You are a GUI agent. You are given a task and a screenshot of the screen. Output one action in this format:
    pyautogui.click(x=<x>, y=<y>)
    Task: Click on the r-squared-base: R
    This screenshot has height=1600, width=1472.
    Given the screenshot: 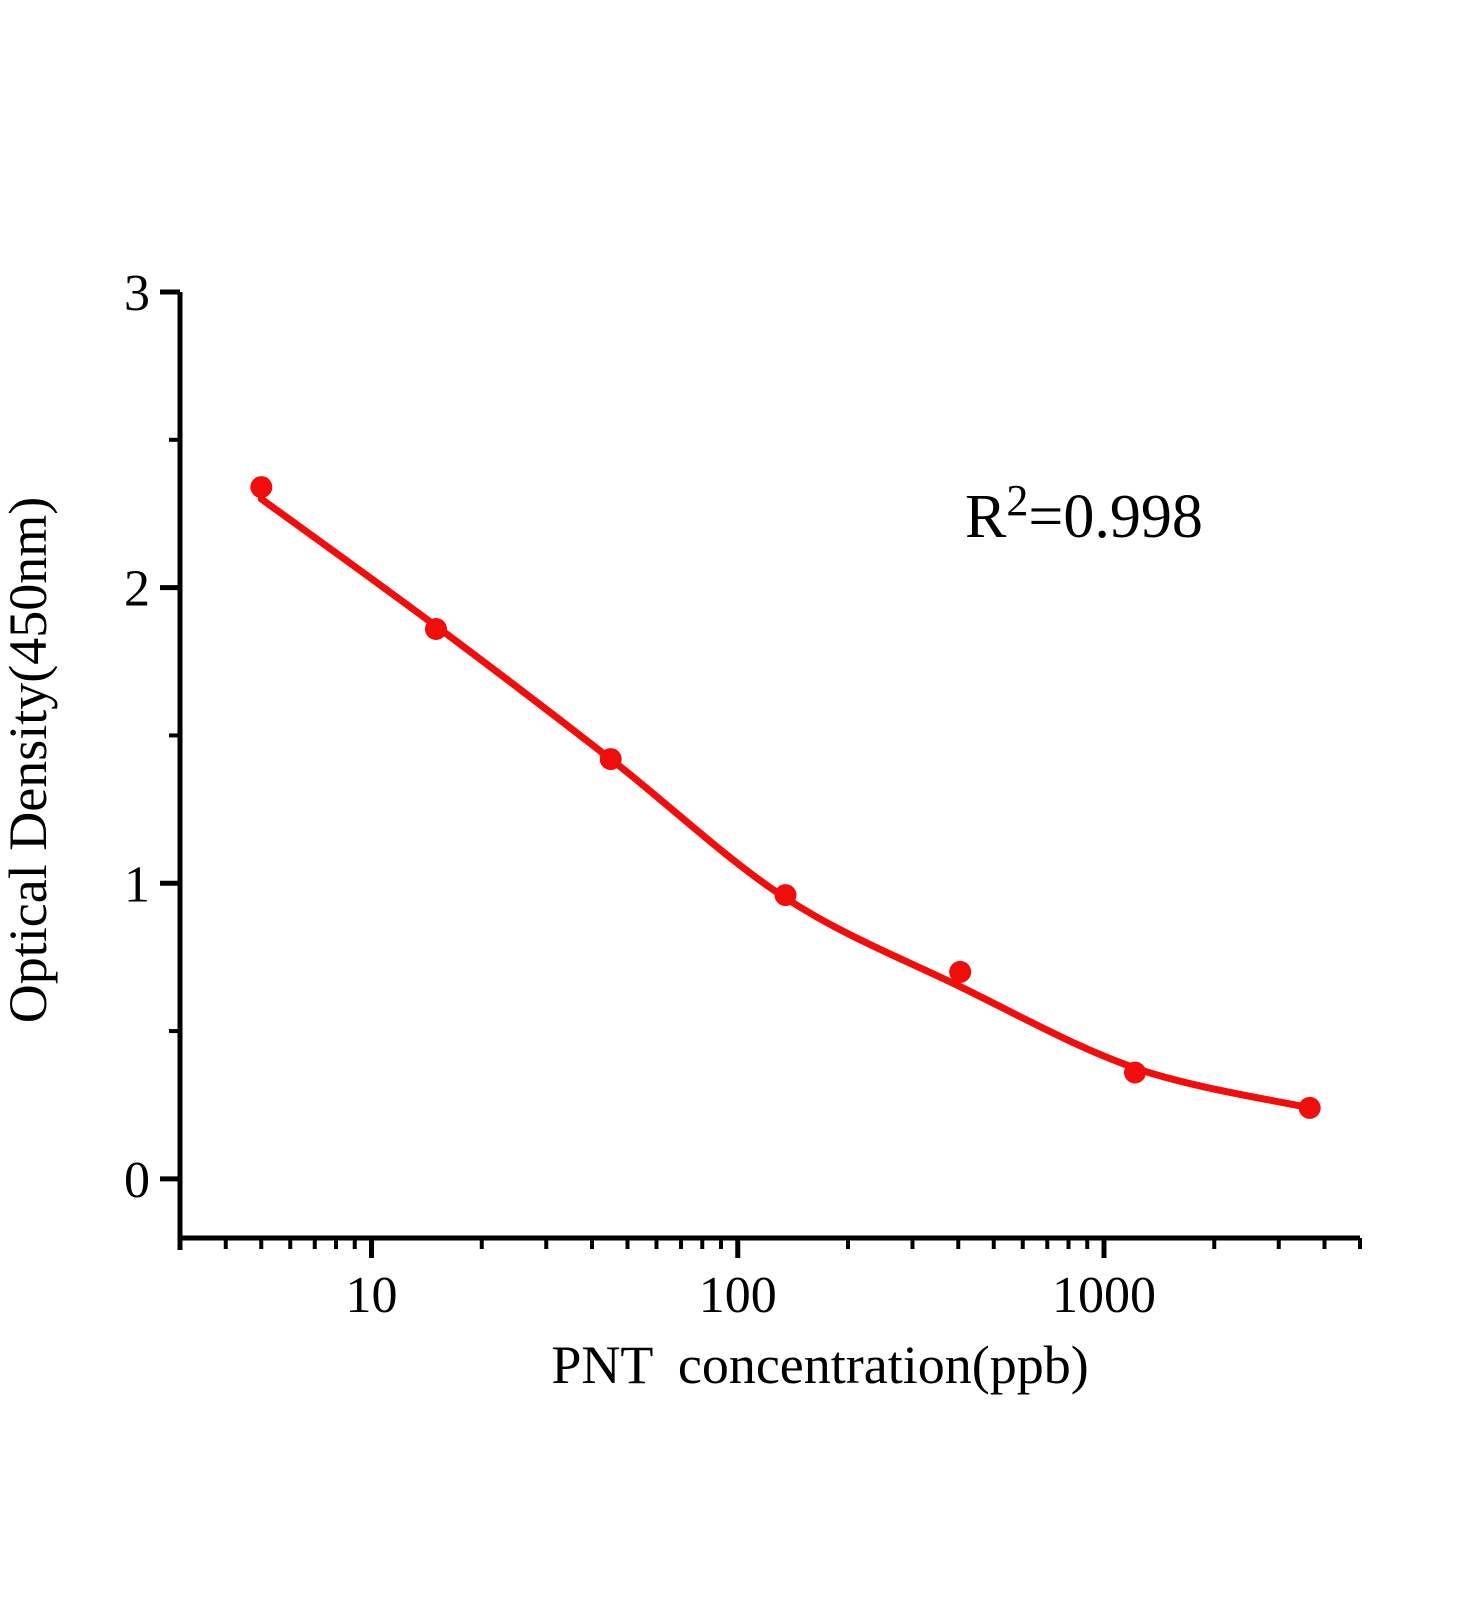 What is the action you would take?
    pyautogui.click(x=986, y=517)
    